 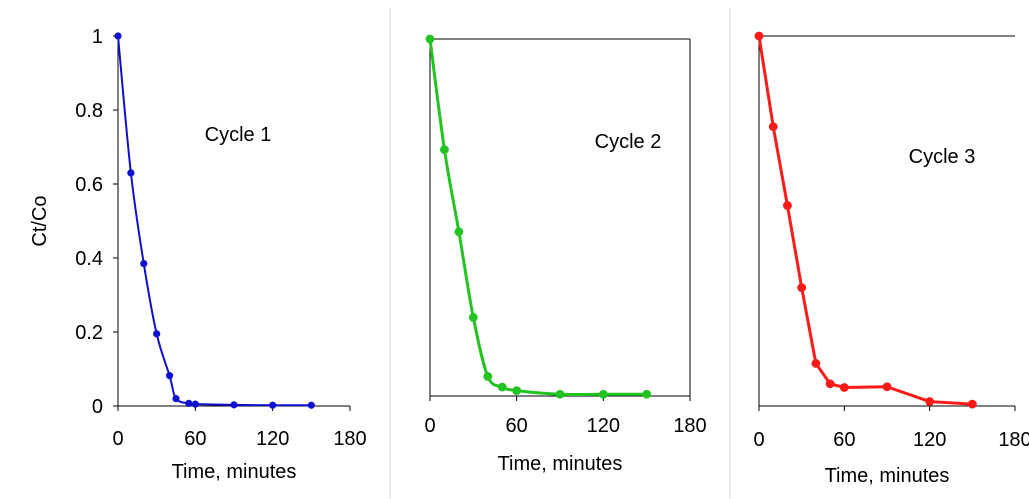 I want to click on chart2-cycle-label: Cycle 2, so click(x=628, y=142).